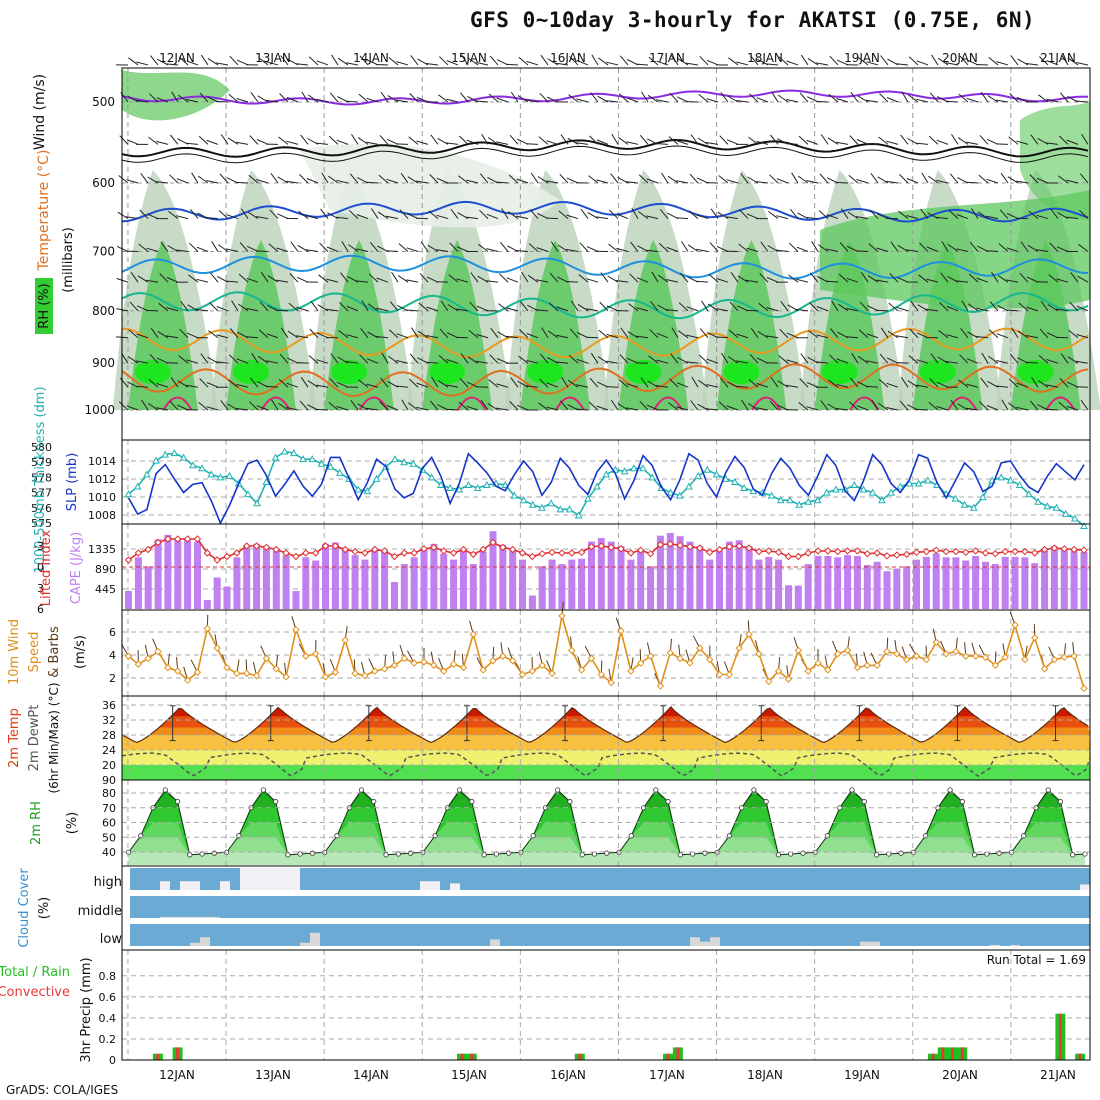 The height and width of the screenshot is (1100, 1100). Describe the element at coordinates (109, 705) in the screenshot. I see `temp-tick-label: 36` at that location.